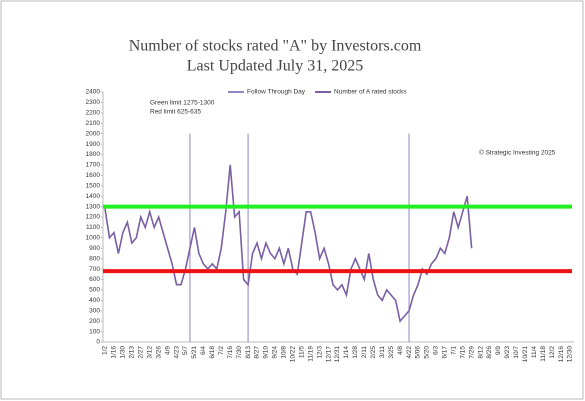  What do you see at coordinates (94, 331) in the screenshot?
I see `y-tick-label: 100` at bounding box center [94, 331].